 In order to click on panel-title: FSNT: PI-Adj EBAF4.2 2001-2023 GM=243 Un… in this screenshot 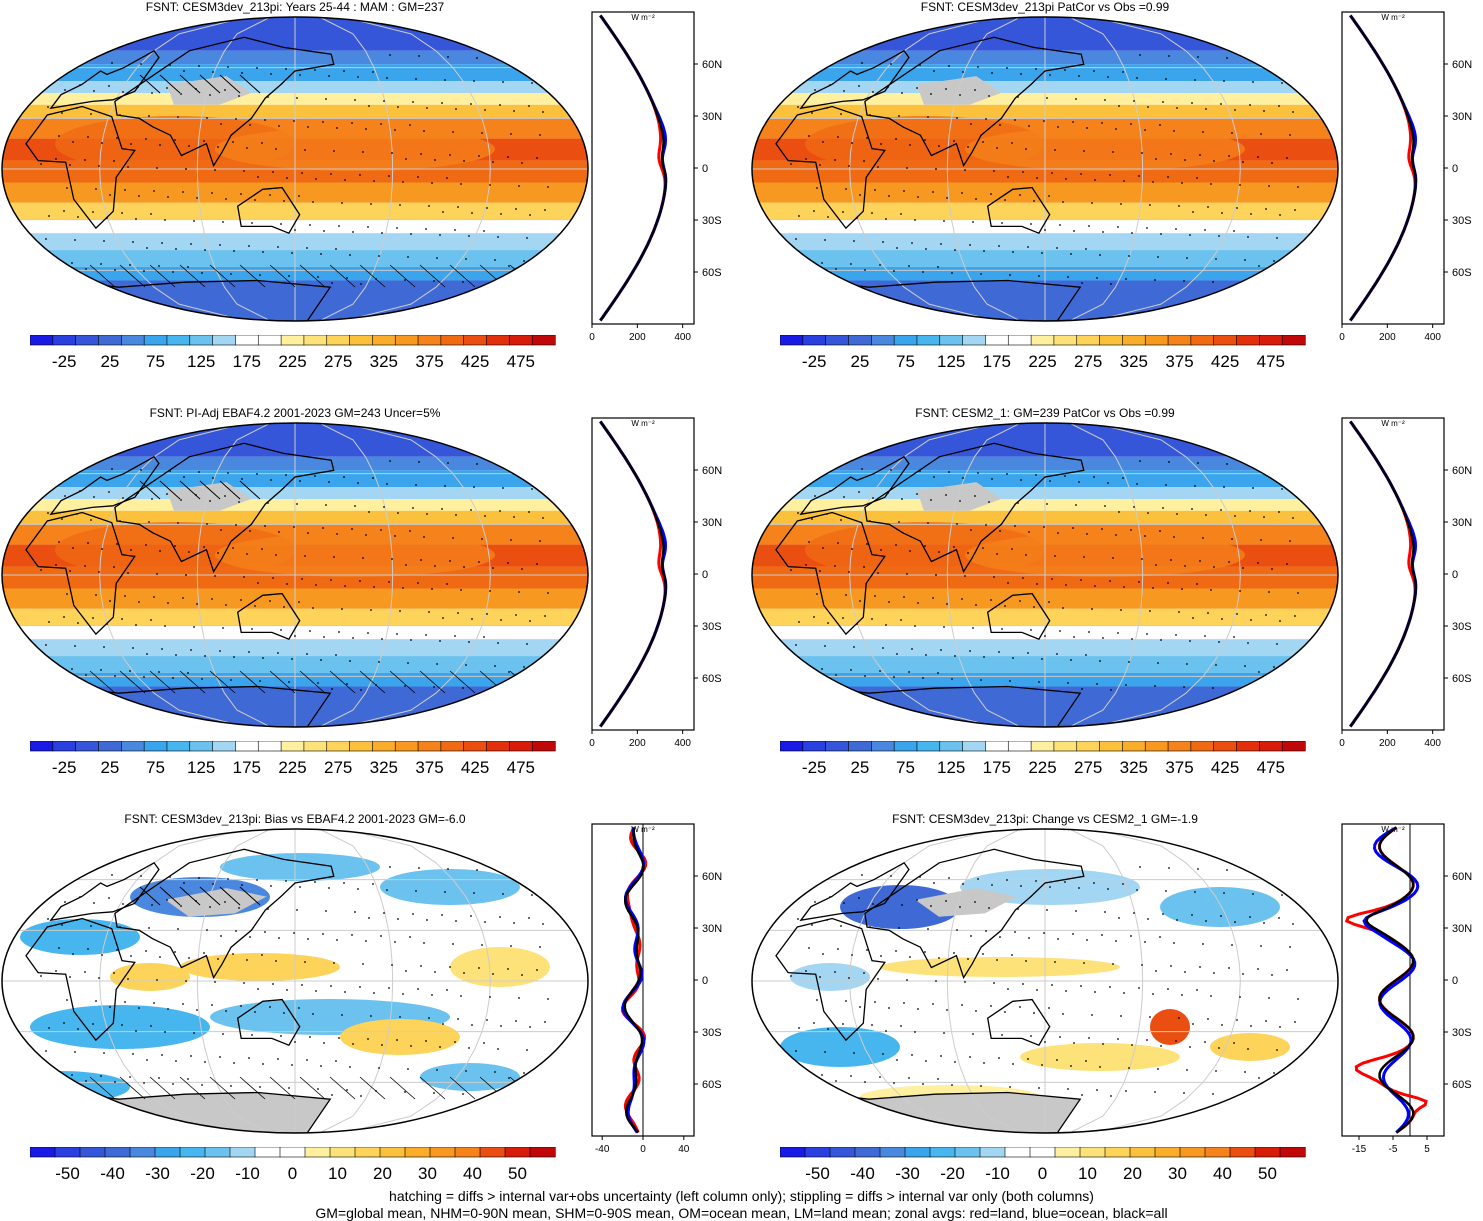, I will do `click(295, 413)`.